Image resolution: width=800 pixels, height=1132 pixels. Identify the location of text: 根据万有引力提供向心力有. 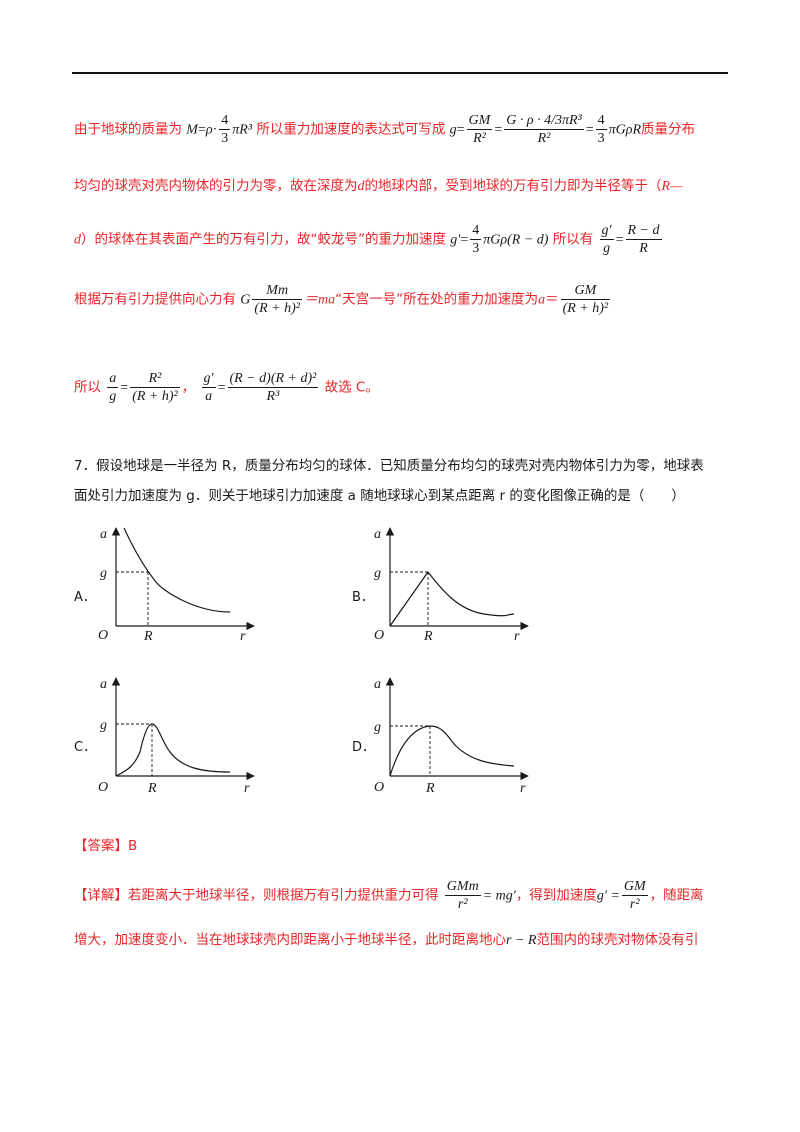
(155, 299).